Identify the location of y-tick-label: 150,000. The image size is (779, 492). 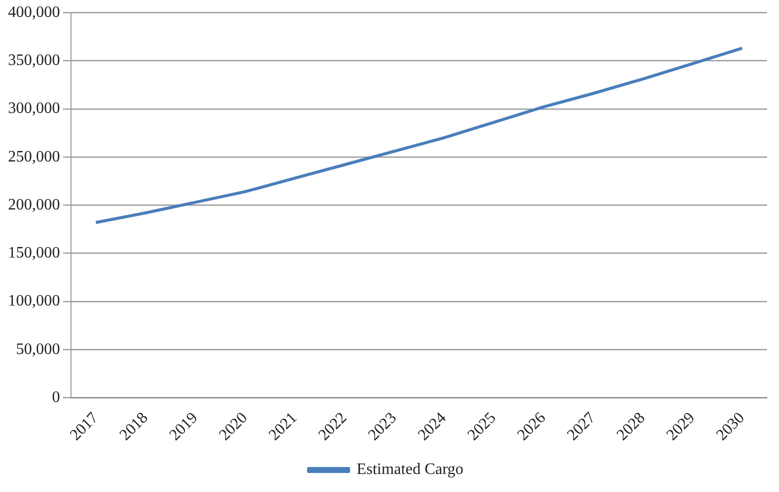
(34, 253).